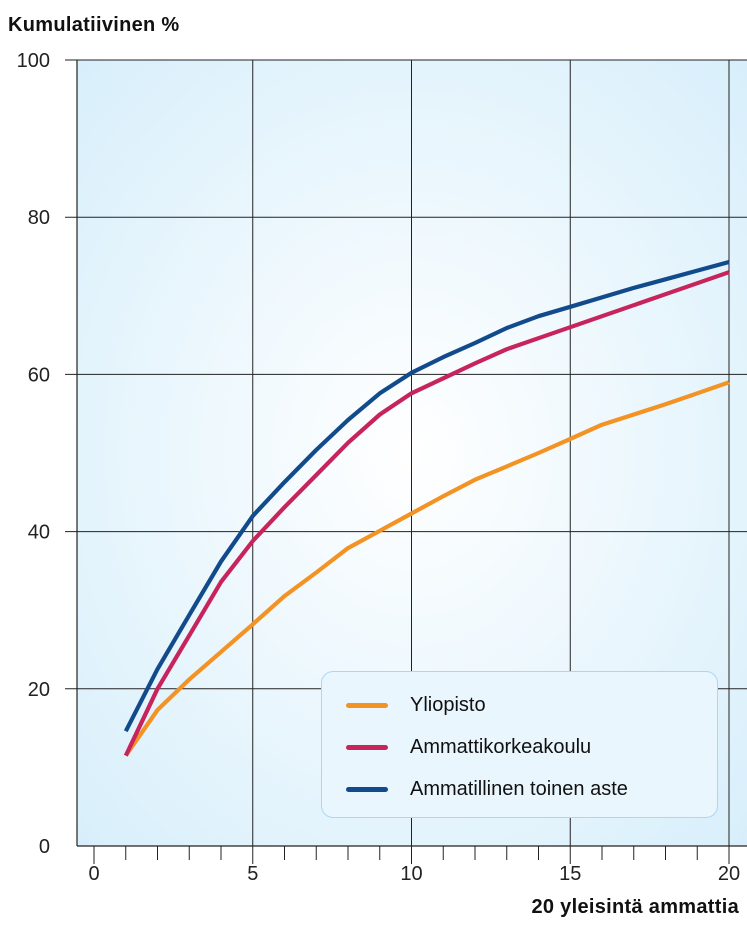 The image size is (747, 929). Describe the element at coordinates (94, 25) in the screenshot. I see `y-axis-title: Kumulatiivinen %` at that location.